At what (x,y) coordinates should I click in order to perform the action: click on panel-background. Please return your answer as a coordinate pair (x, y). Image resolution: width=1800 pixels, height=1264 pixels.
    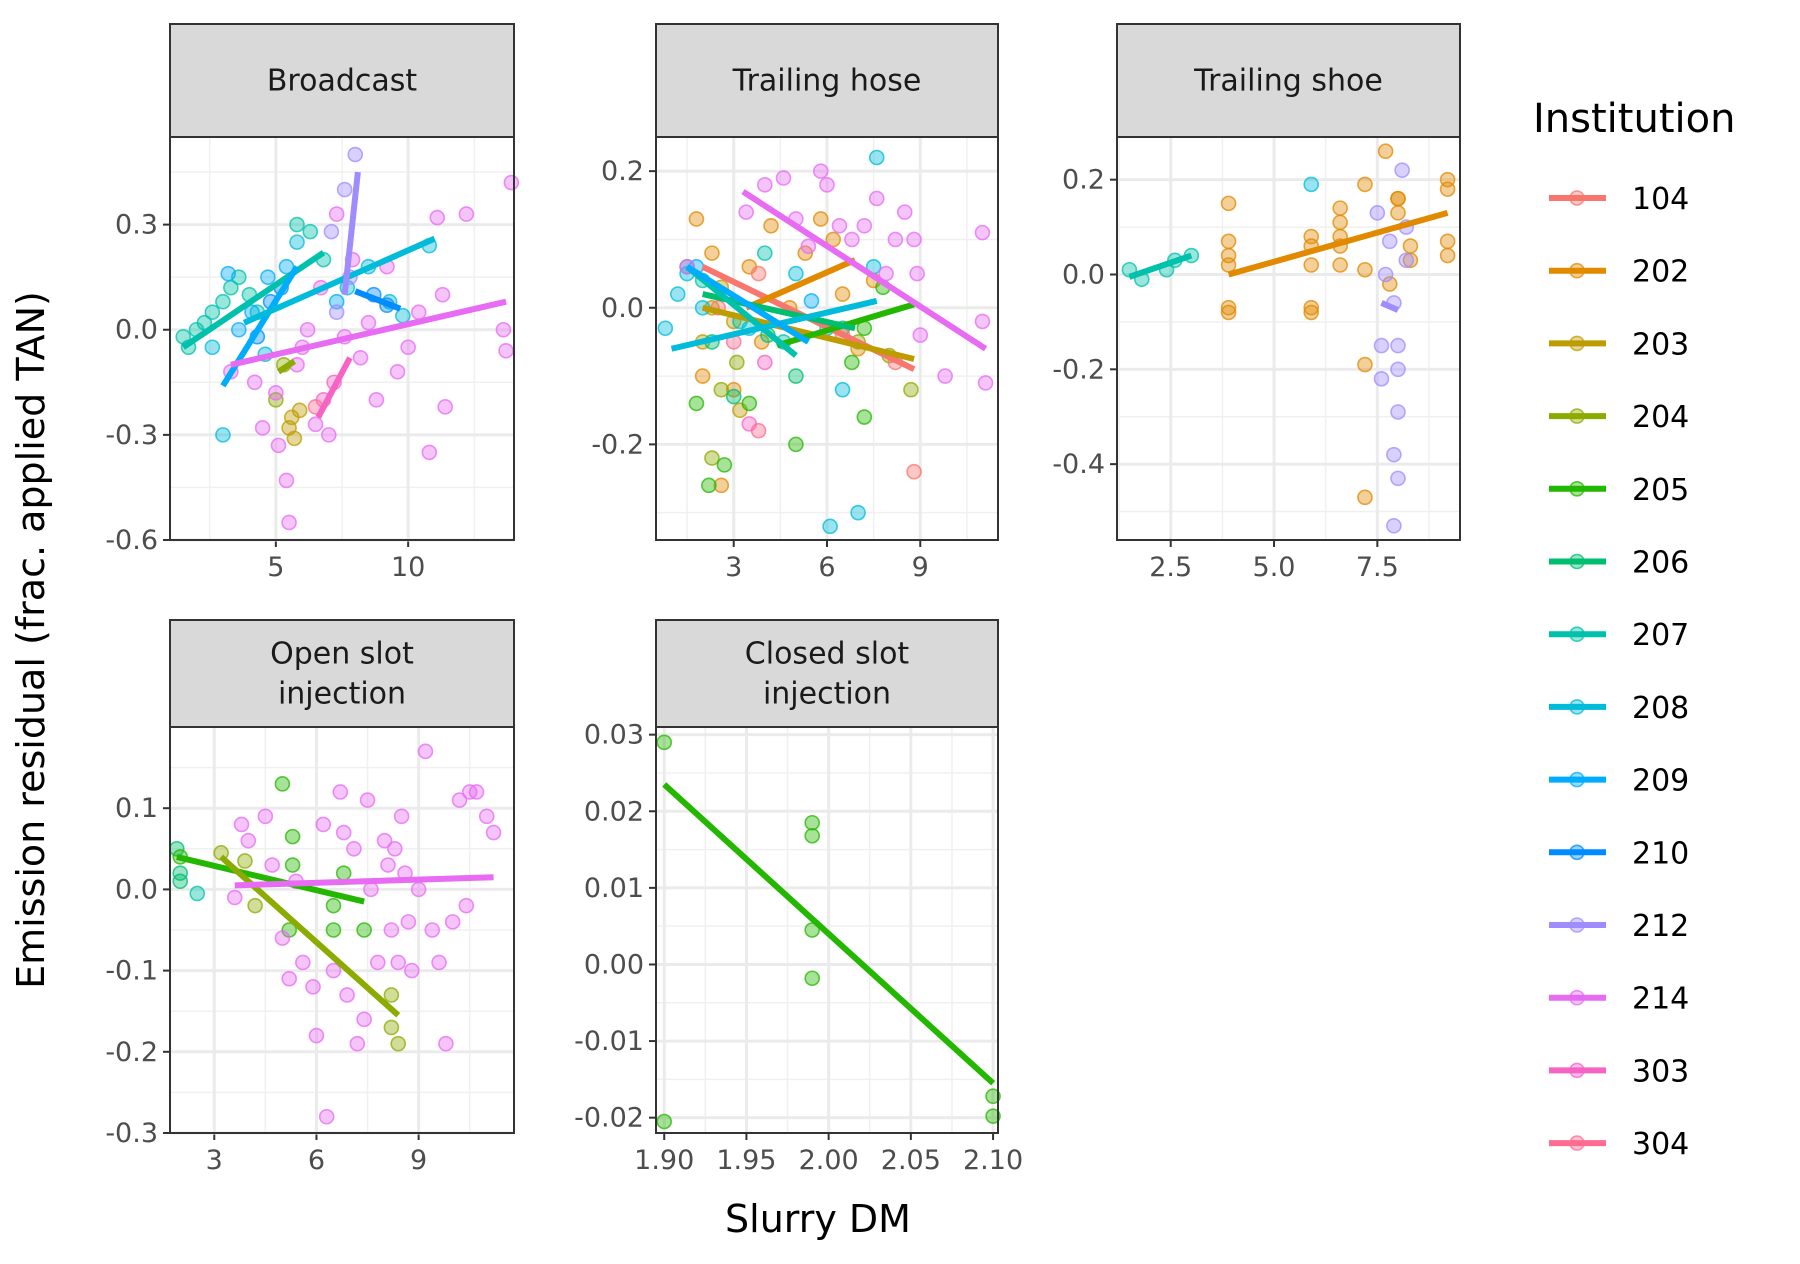
    Looking at the image, I should click on (1288, 338).